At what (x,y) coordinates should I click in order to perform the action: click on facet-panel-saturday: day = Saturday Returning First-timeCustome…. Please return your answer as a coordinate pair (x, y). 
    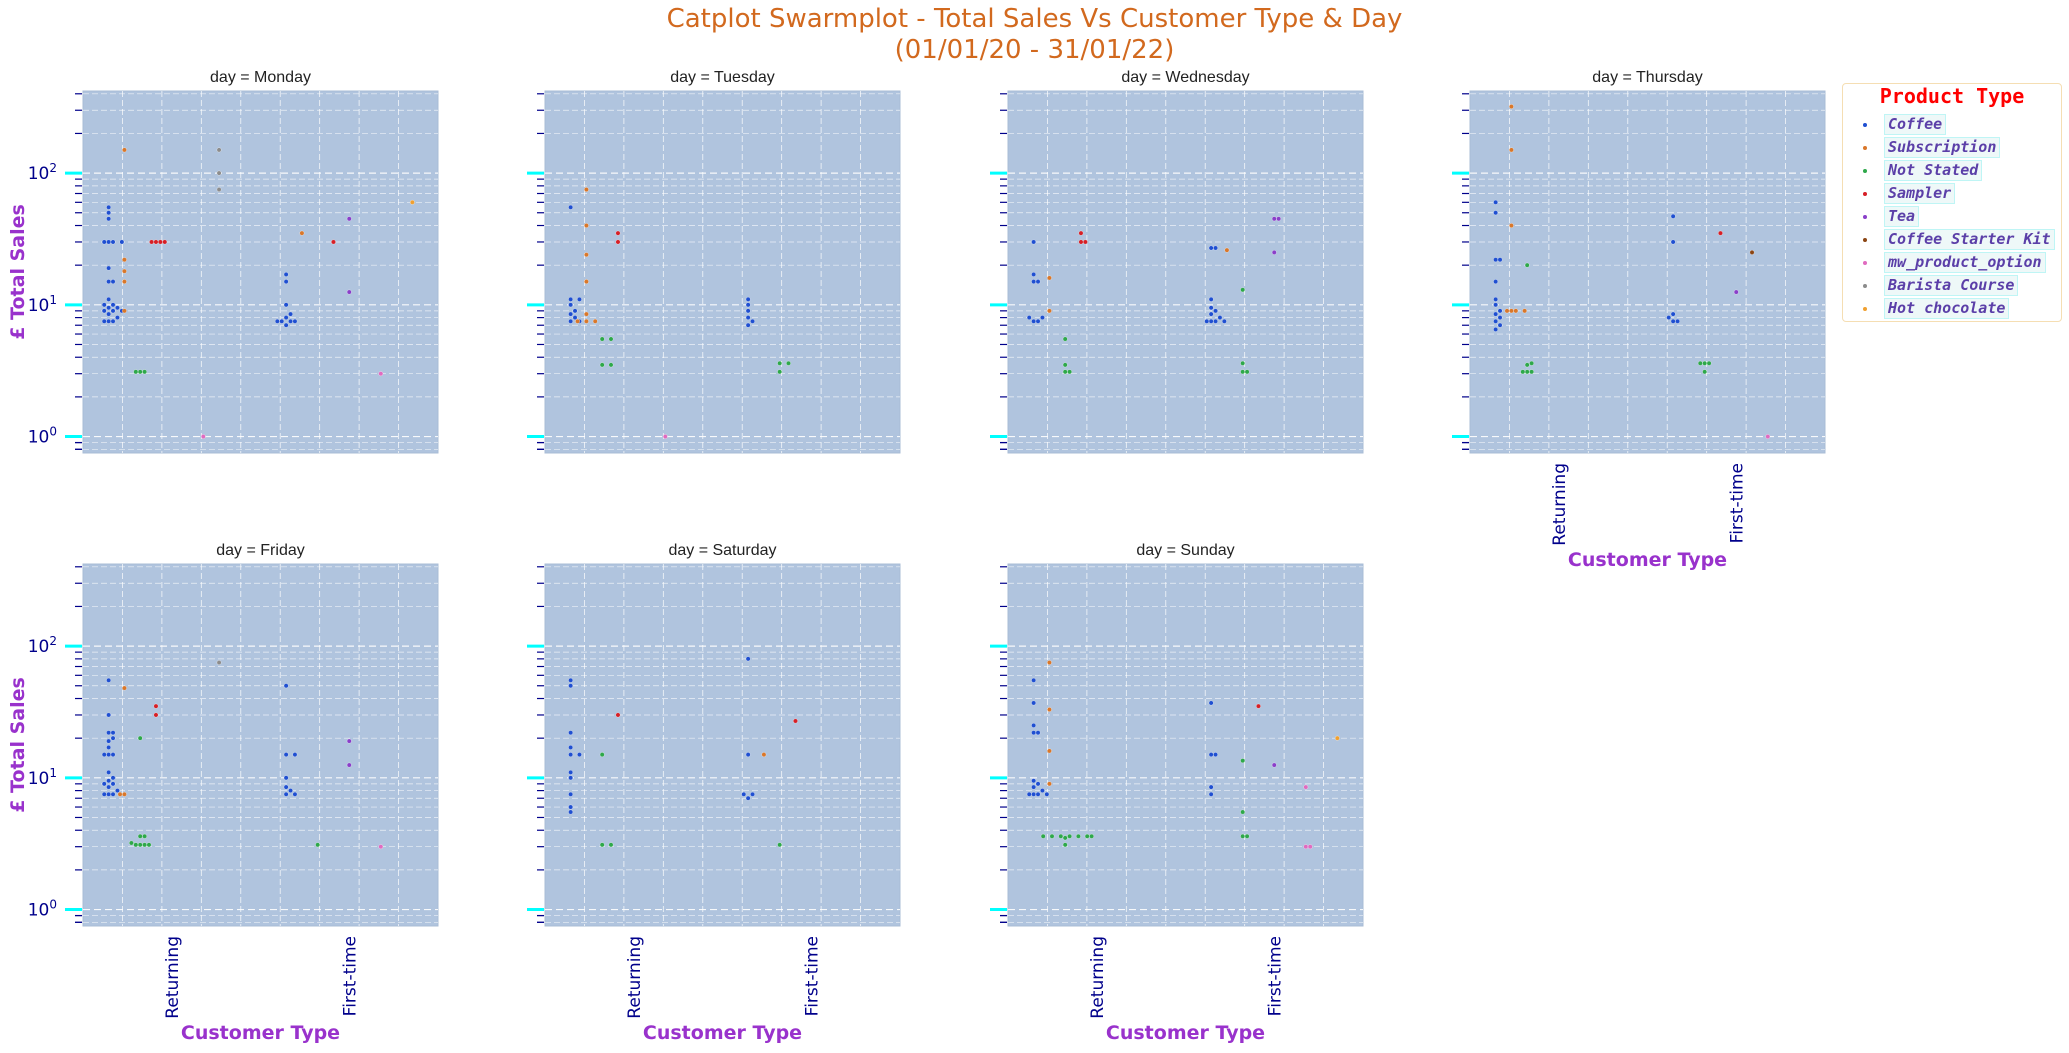
    Looking at the image, I should click on (714, 793).